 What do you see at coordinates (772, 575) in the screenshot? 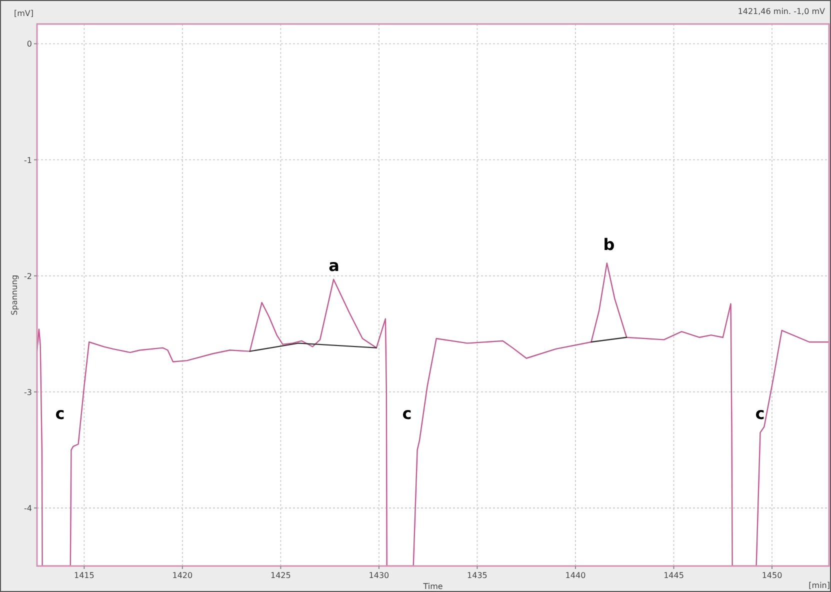
I see `x-tick-label: 1450` at bounding box center [772, 575].